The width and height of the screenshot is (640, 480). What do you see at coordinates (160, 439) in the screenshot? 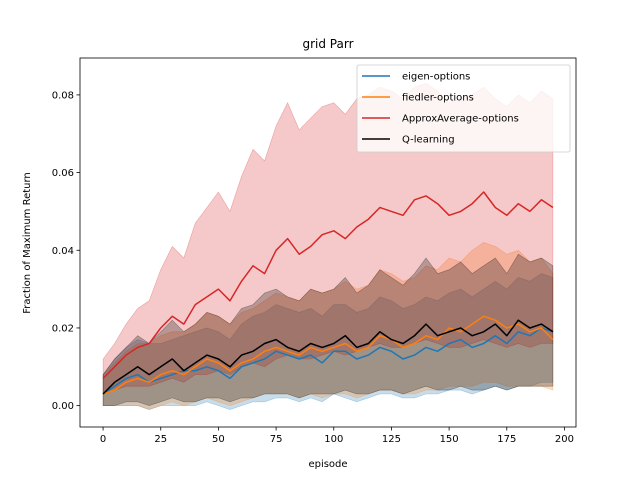
I see `x-tick-label: 25` at bounding box center [160, 439].